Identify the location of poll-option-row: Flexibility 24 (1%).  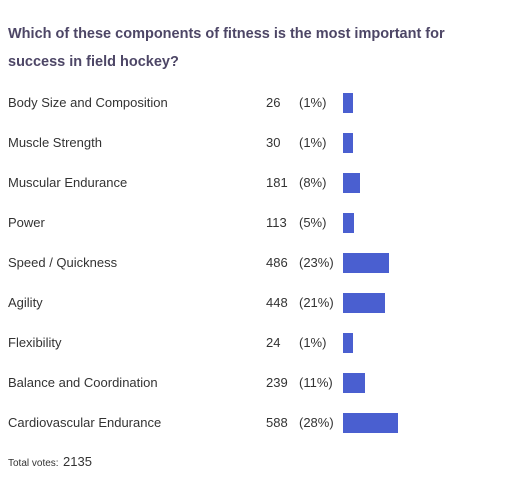
(256, 344).